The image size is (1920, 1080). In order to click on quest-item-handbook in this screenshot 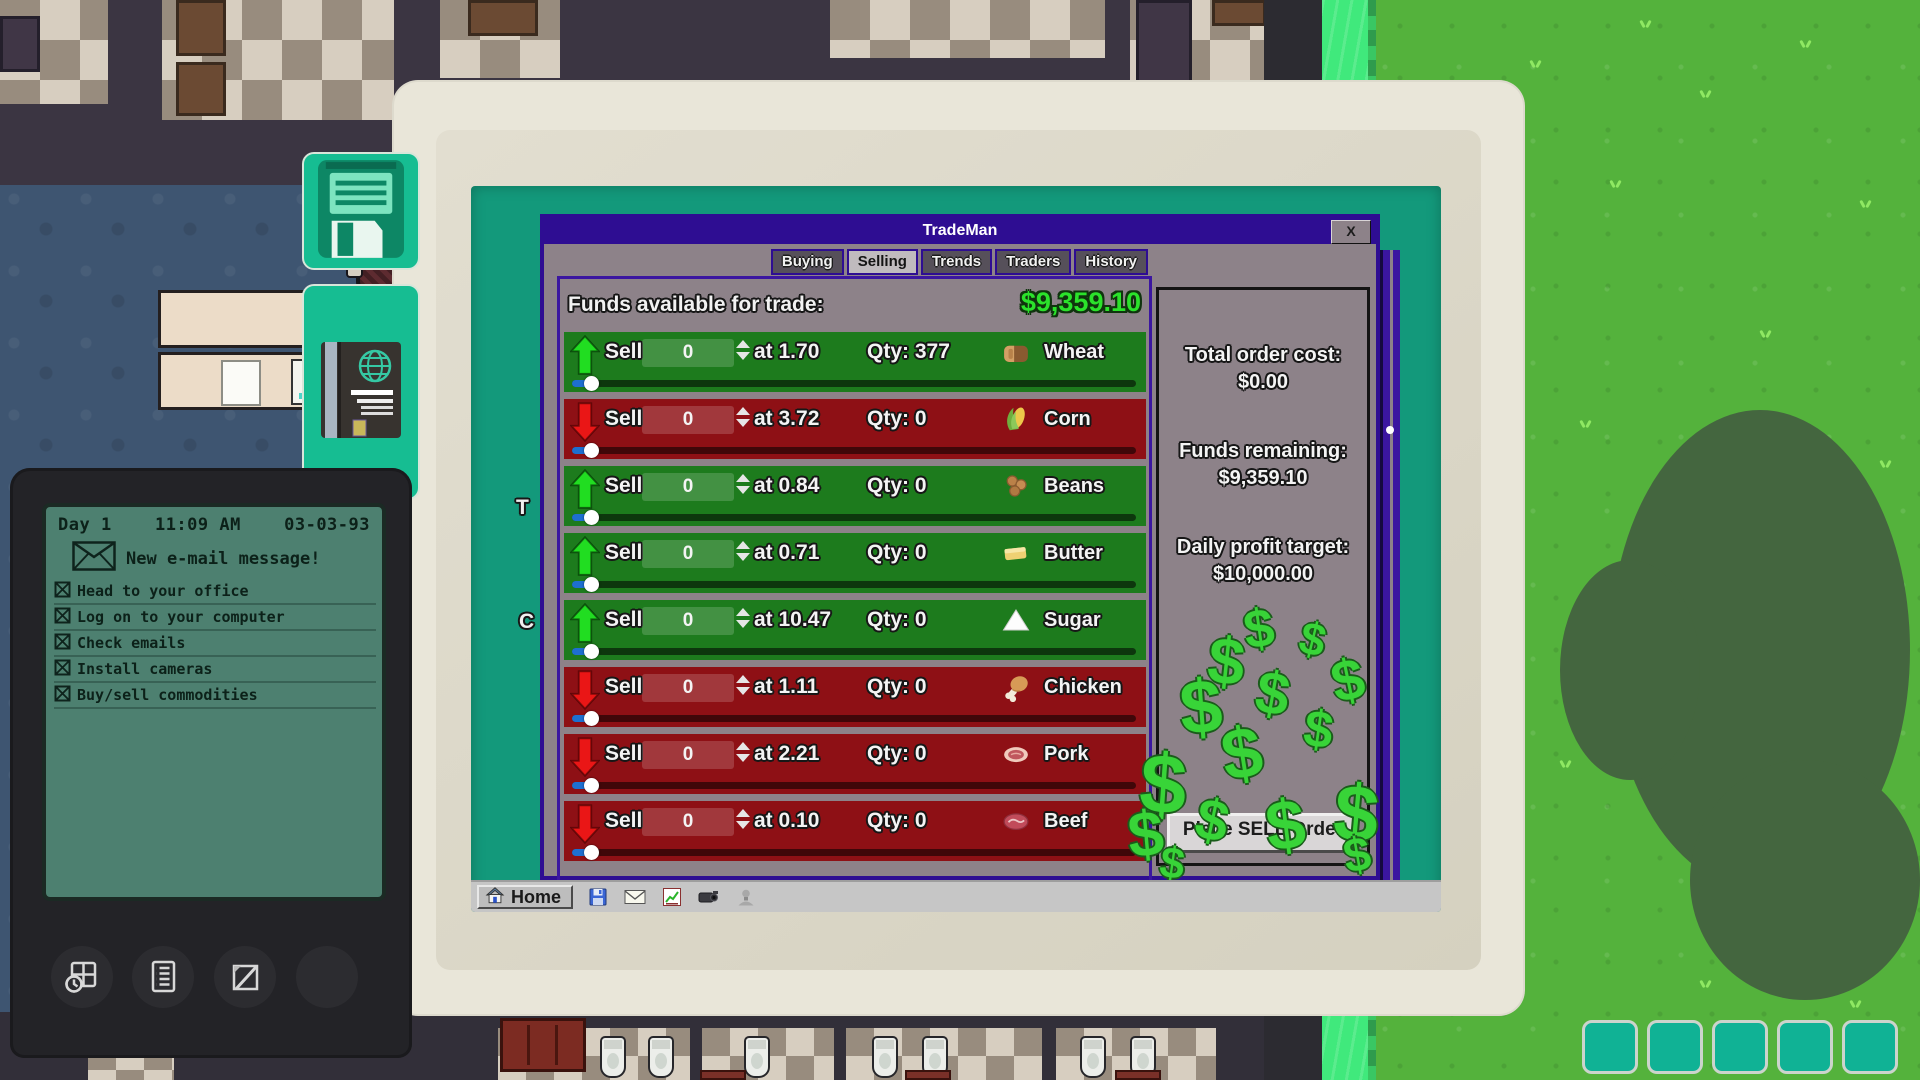, I will do `click(361, 392)`.